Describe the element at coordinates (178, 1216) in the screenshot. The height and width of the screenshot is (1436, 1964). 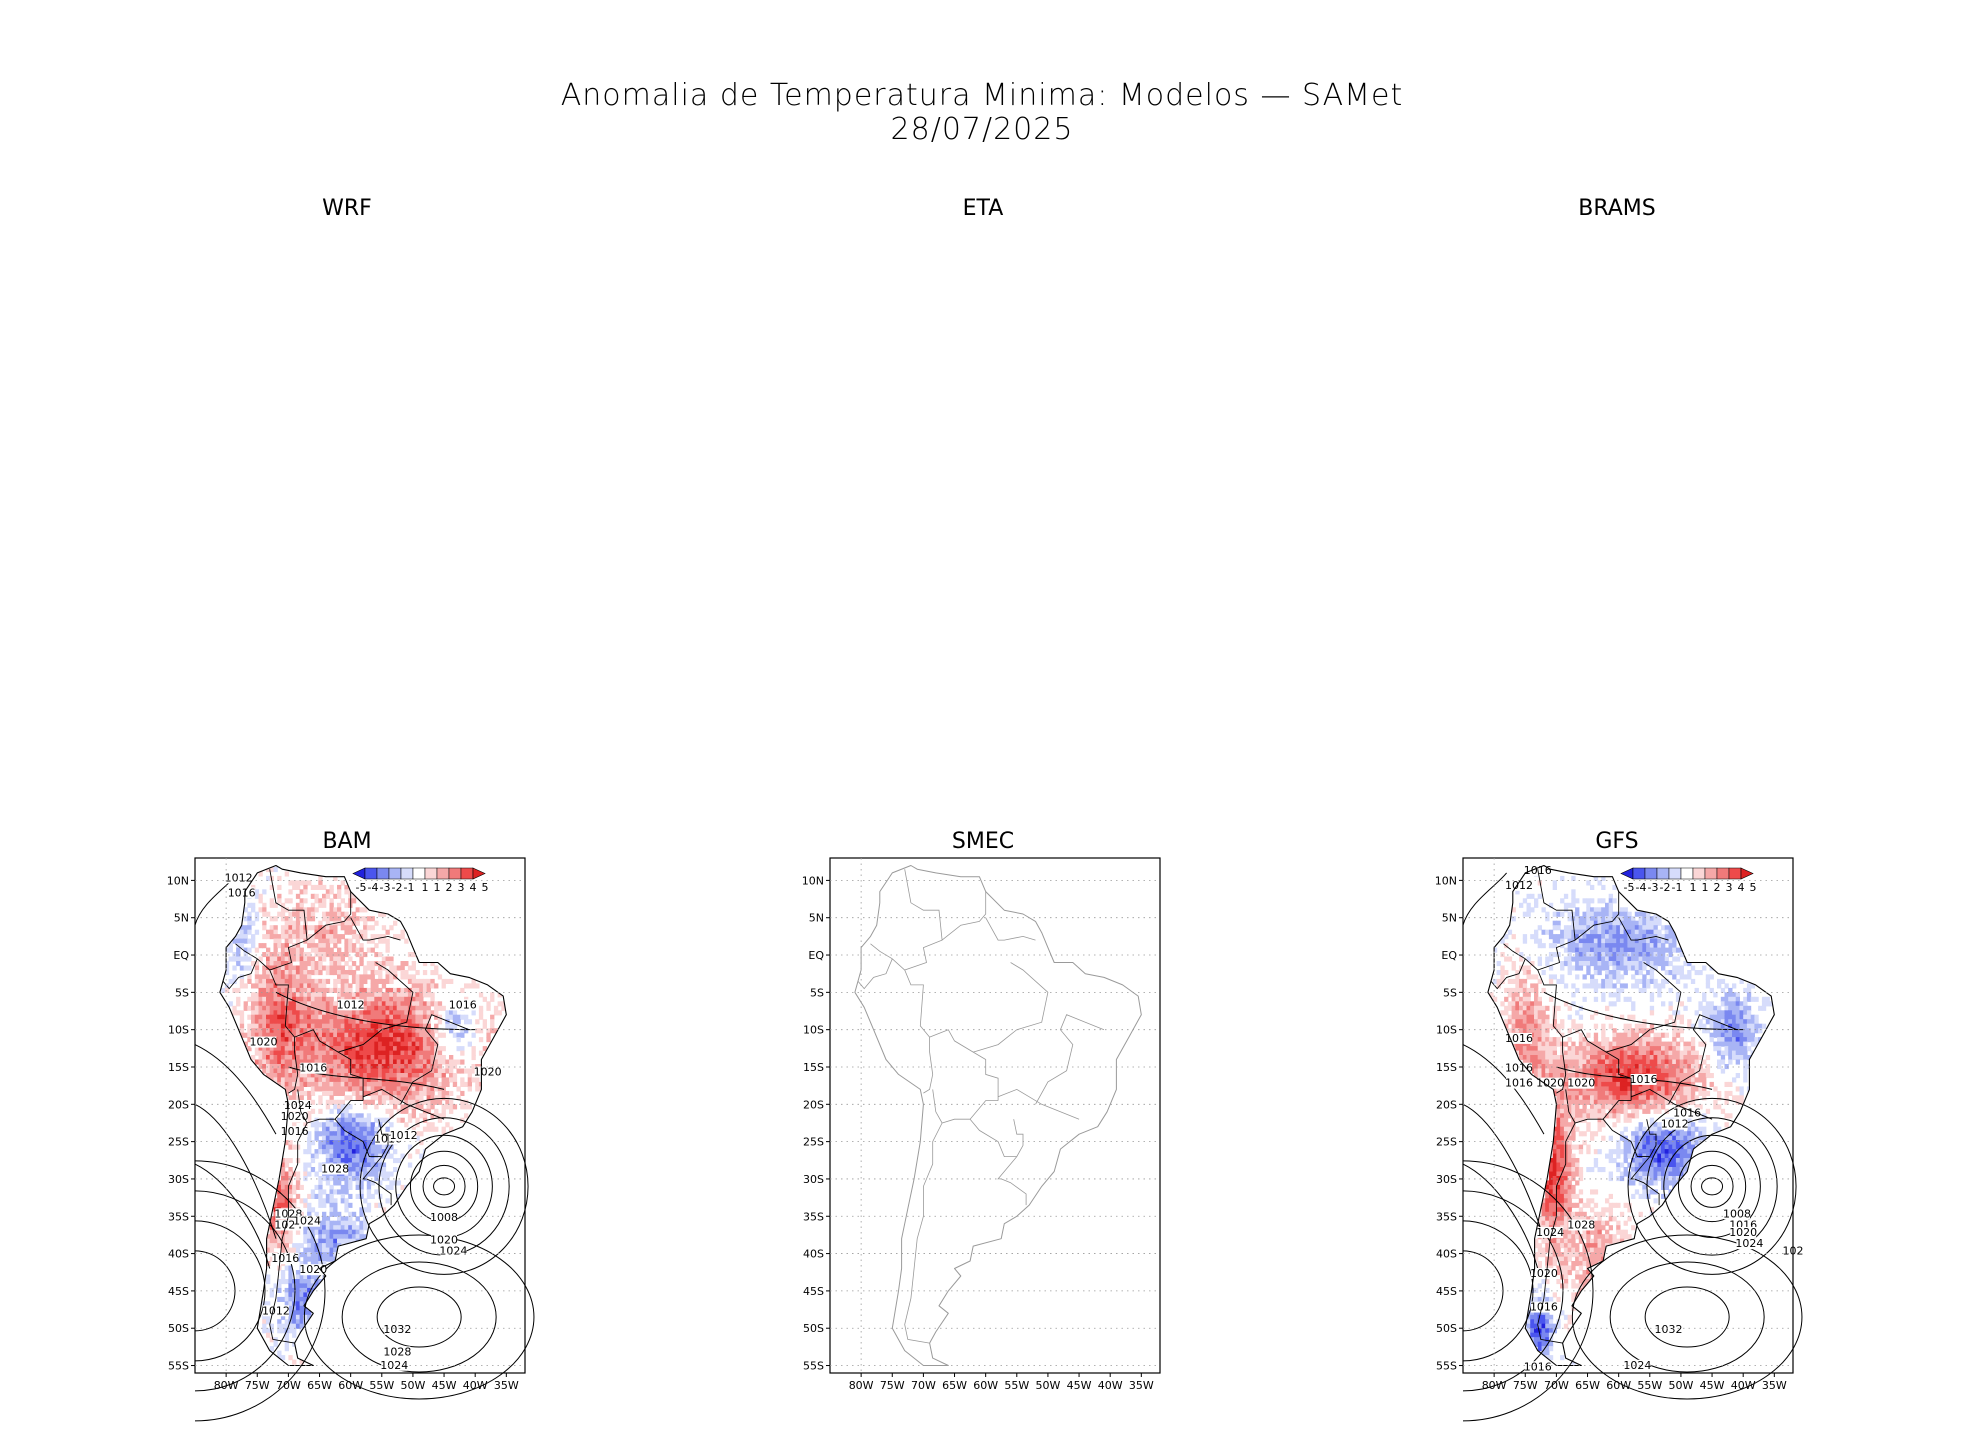
I see `lat-tick-label: 35S` at that location.